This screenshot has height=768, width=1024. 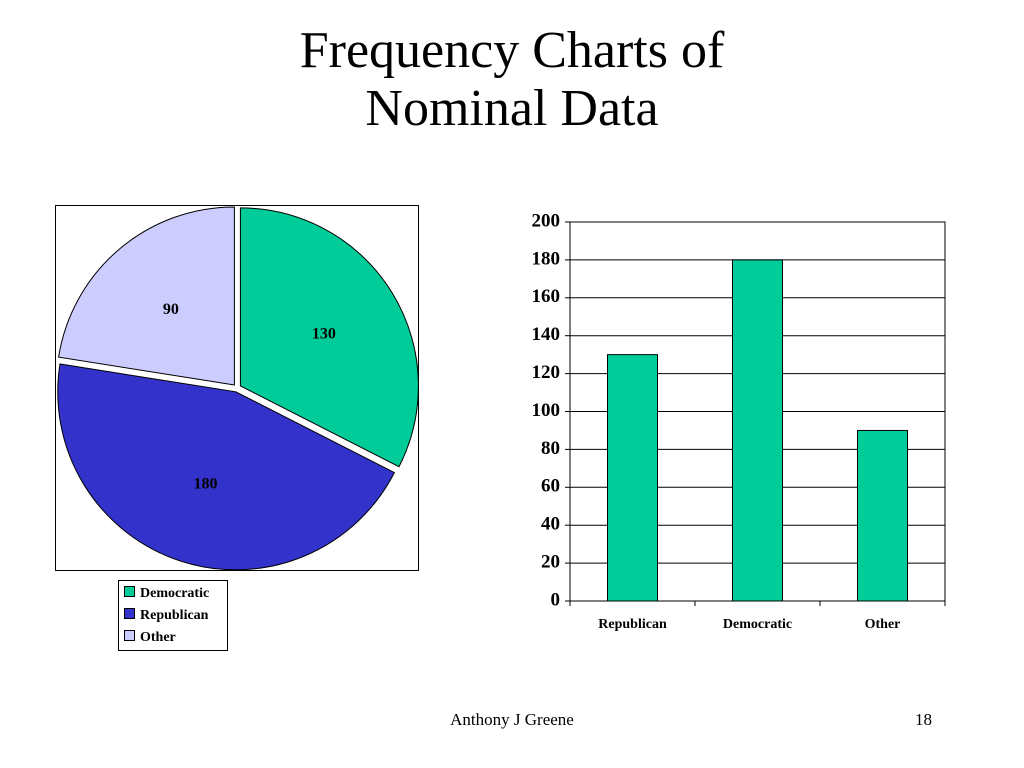 I want to click on y-tick-label: 80, so click(x=550, y=448).